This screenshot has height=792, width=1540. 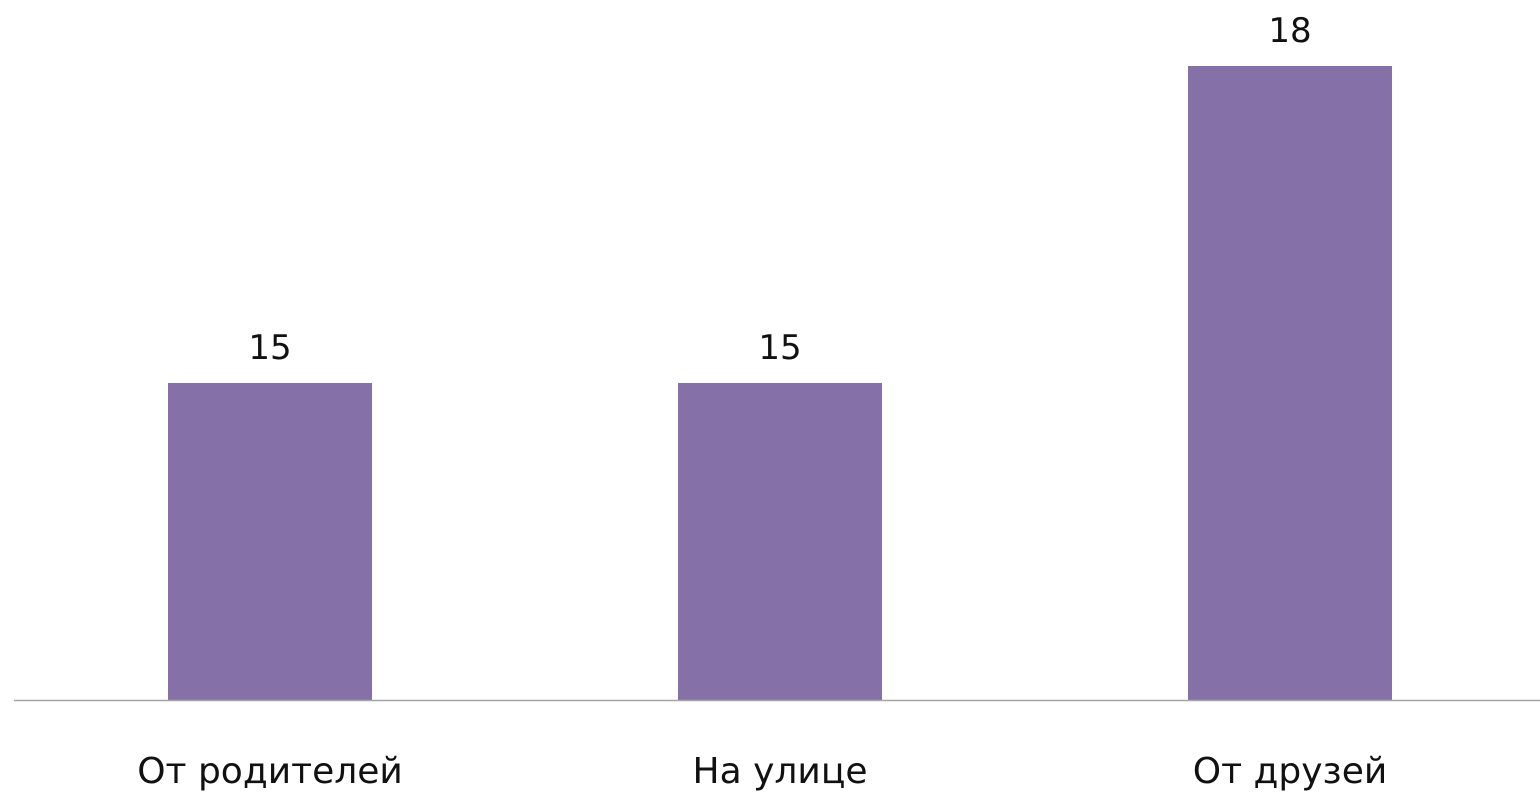 I want to click on category-label: От родителей, so click(x=270, y=771).